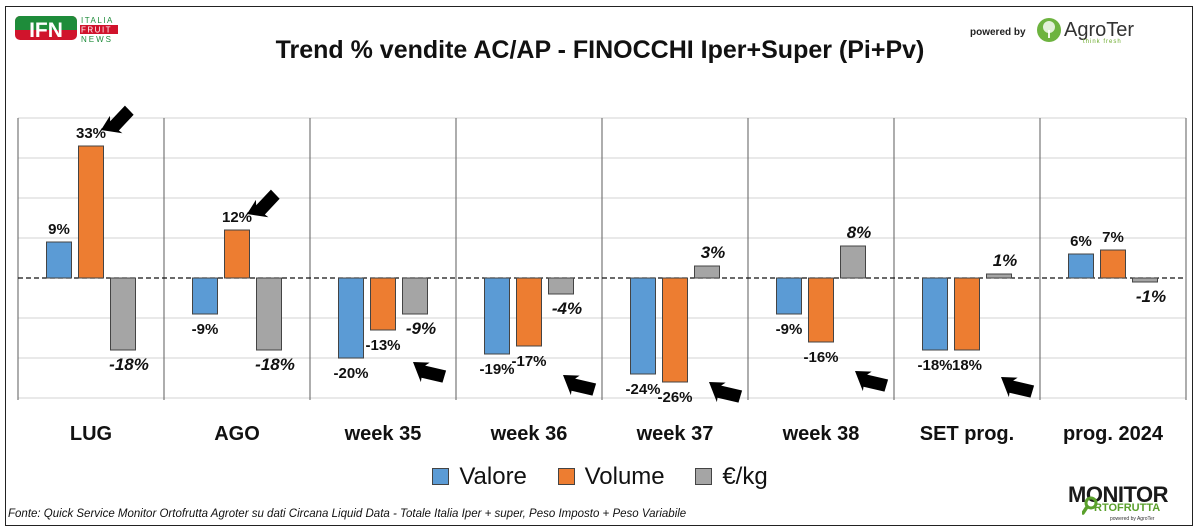 The height and width of the screenshot is (531, 1200). What do you see at coordinates (967, 365) in the screenshot?
I see `data-label: 18%` at bounding box center [967, 365].